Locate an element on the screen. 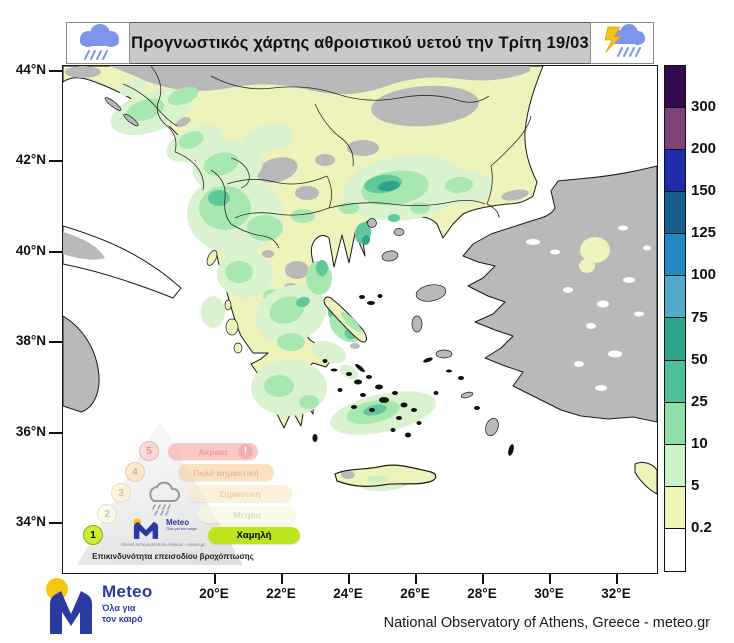 This screenshot has height=643, width=734. risk-level-number-1: 1 is located at coordinates (93, 535).